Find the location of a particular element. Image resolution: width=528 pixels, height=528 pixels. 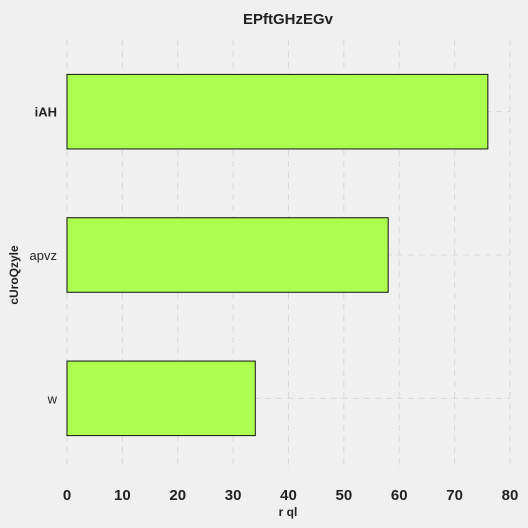

y-ticks: iAH apvz w is located at coordinates (44, 256).